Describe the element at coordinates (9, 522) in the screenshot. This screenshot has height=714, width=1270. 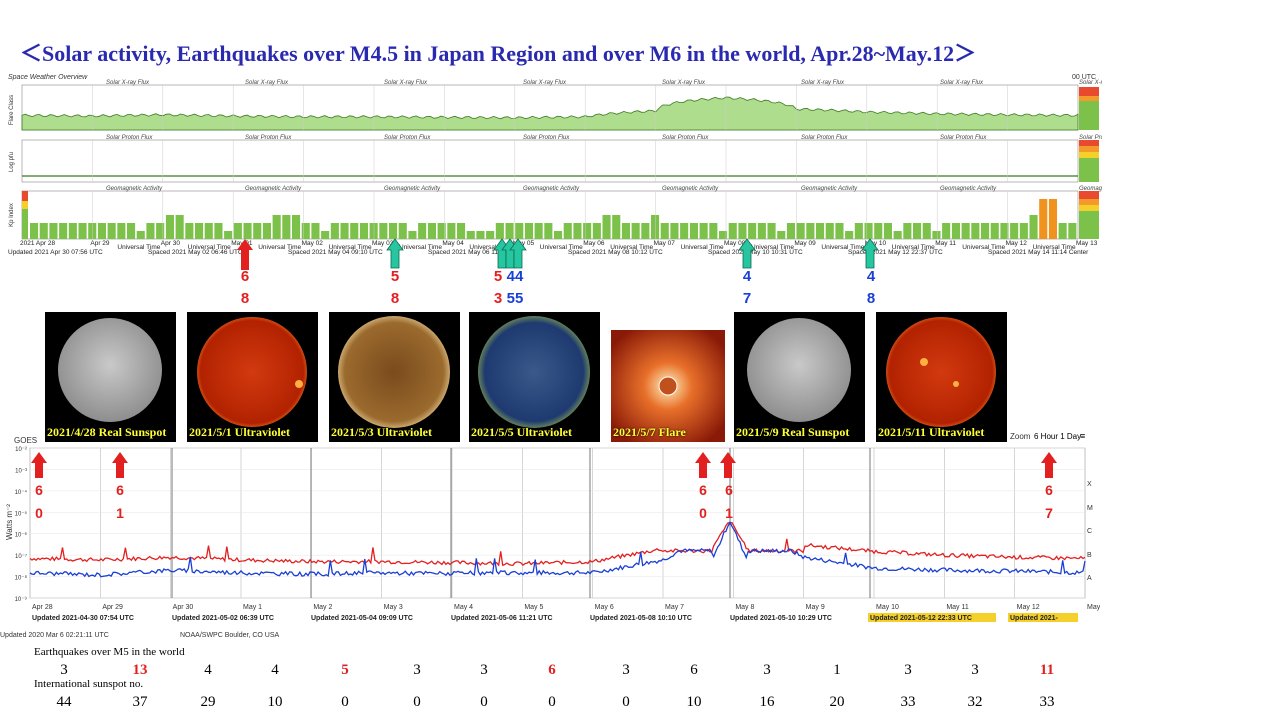
I see `y-axis-label: Watts m⁻²` at that location.